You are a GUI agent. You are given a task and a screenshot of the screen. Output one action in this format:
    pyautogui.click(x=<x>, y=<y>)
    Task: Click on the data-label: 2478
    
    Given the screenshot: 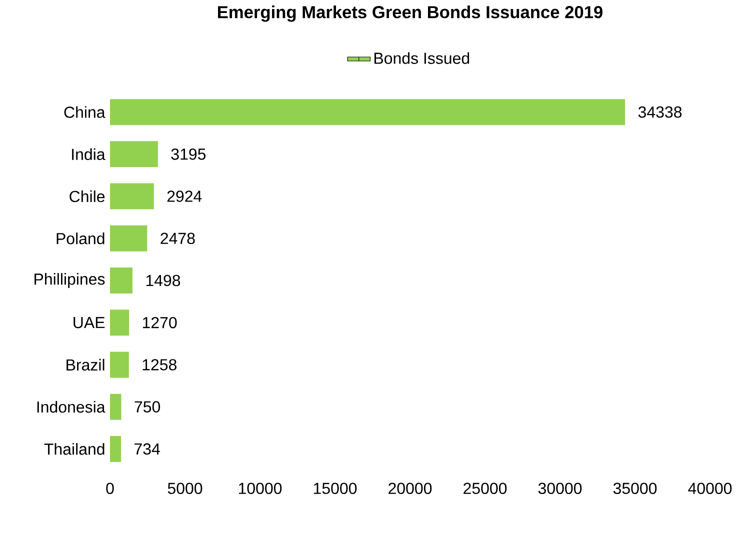 What is the action you would take?
    pyautogui.click(x=177, y=238)
    